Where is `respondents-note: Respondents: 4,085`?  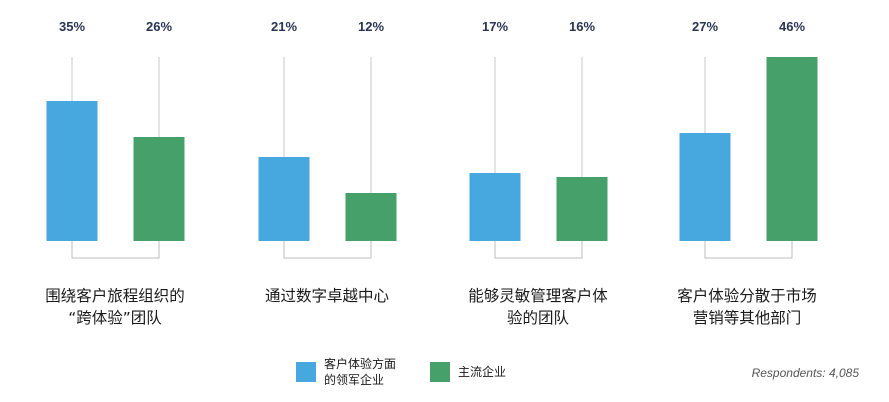
respondents-note: Respondents: 4,085 is located at coordinates (805, 373).